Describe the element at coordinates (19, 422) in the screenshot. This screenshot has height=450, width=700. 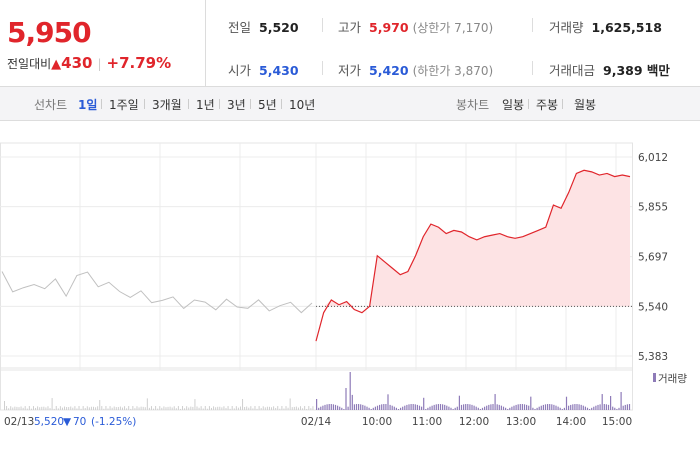
I see `prev-day-date: 02/13` at that location.